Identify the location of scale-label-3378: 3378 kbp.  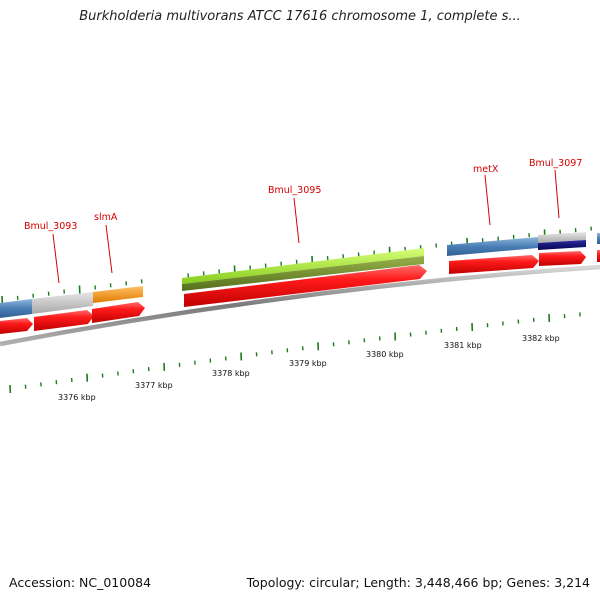
(231, 373).